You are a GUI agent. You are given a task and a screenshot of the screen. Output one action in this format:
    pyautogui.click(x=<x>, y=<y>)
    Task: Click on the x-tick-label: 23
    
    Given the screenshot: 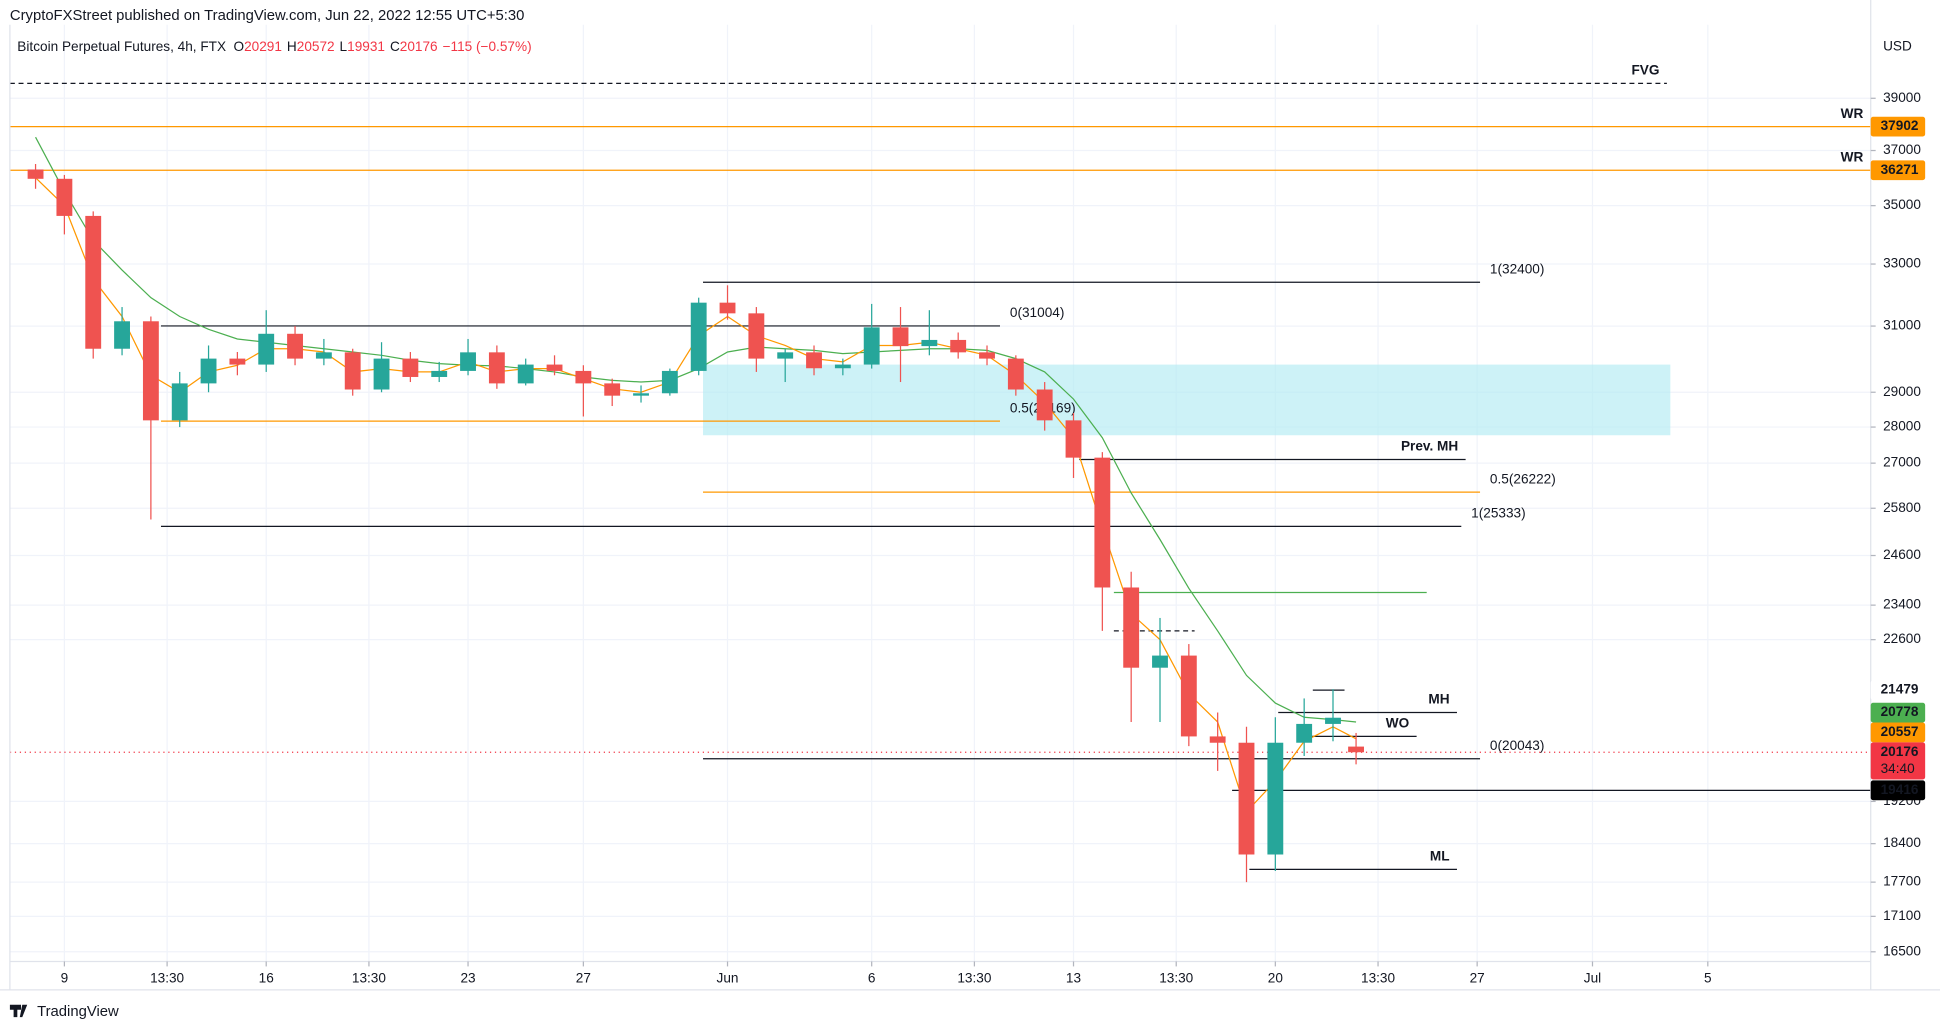 What is the action you would take?
    pyautogui.click(x=467, y=977)
    